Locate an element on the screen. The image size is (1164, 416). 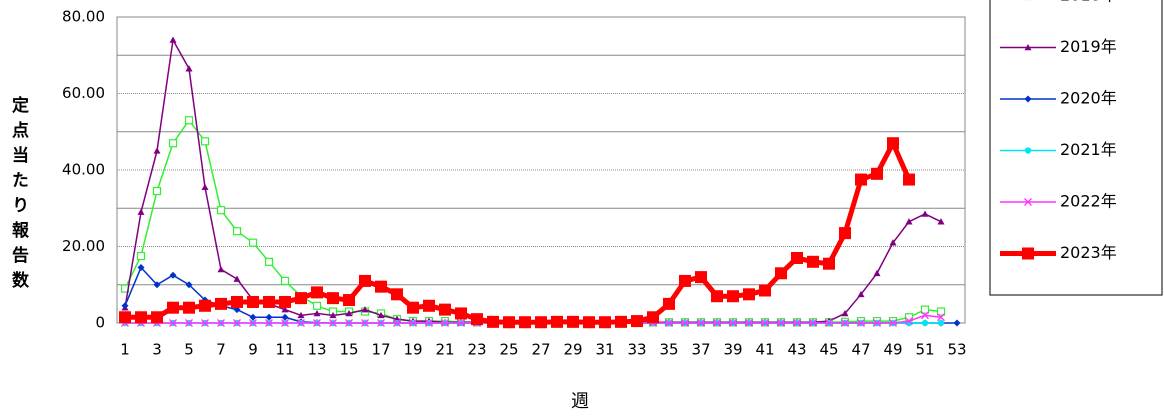
x-tick-label: 9 is located at coordinates (253, 350).